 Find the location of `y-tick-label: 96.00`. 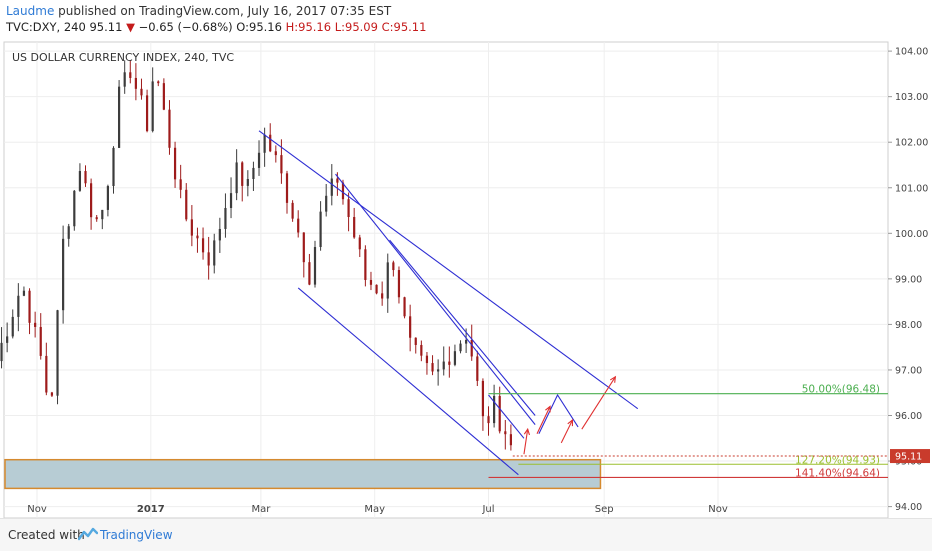

y-tick-label: 96.00 is located at coordinates (908, 416).